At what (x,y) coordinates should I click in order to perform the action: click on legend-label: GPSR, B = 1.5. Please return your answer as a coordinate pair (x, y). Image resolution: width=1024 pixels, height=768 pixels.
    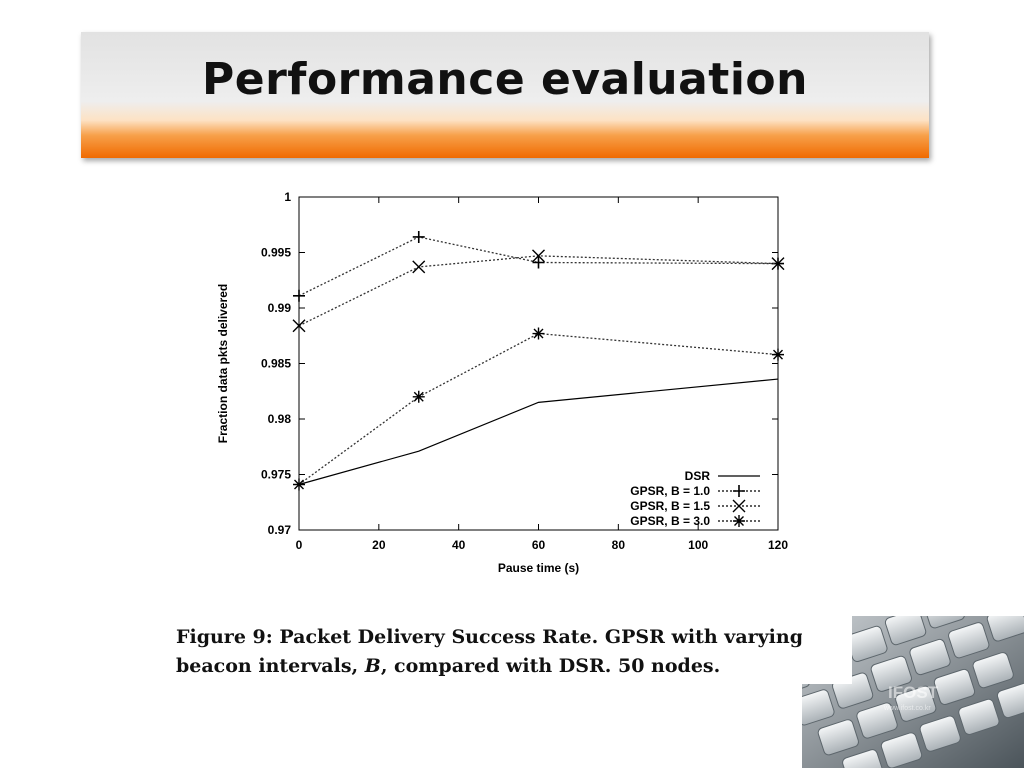
    Looking at the image, I should click on (670, 506).